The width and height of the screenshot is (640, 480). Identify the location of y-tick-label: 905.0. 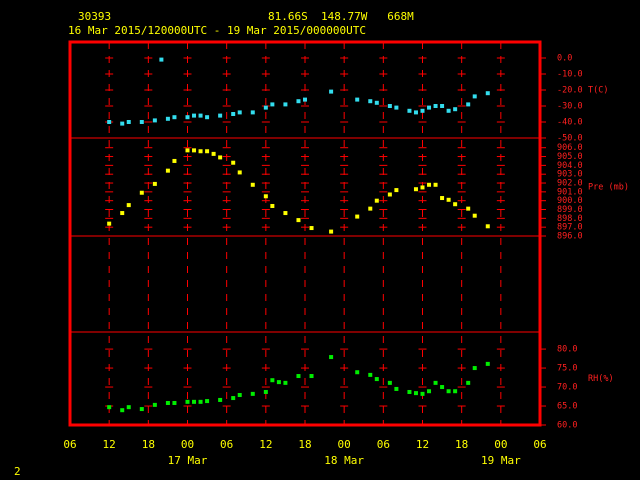
(570, 157).